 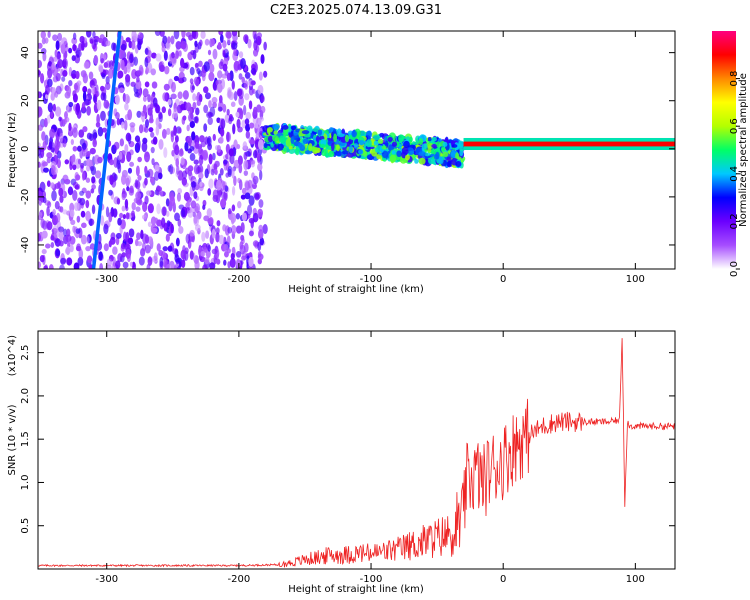 What do you see at coordinates (25, 52) in the screenshot?
I see `y-tick-label: 40` at bounding box center [25, 52].